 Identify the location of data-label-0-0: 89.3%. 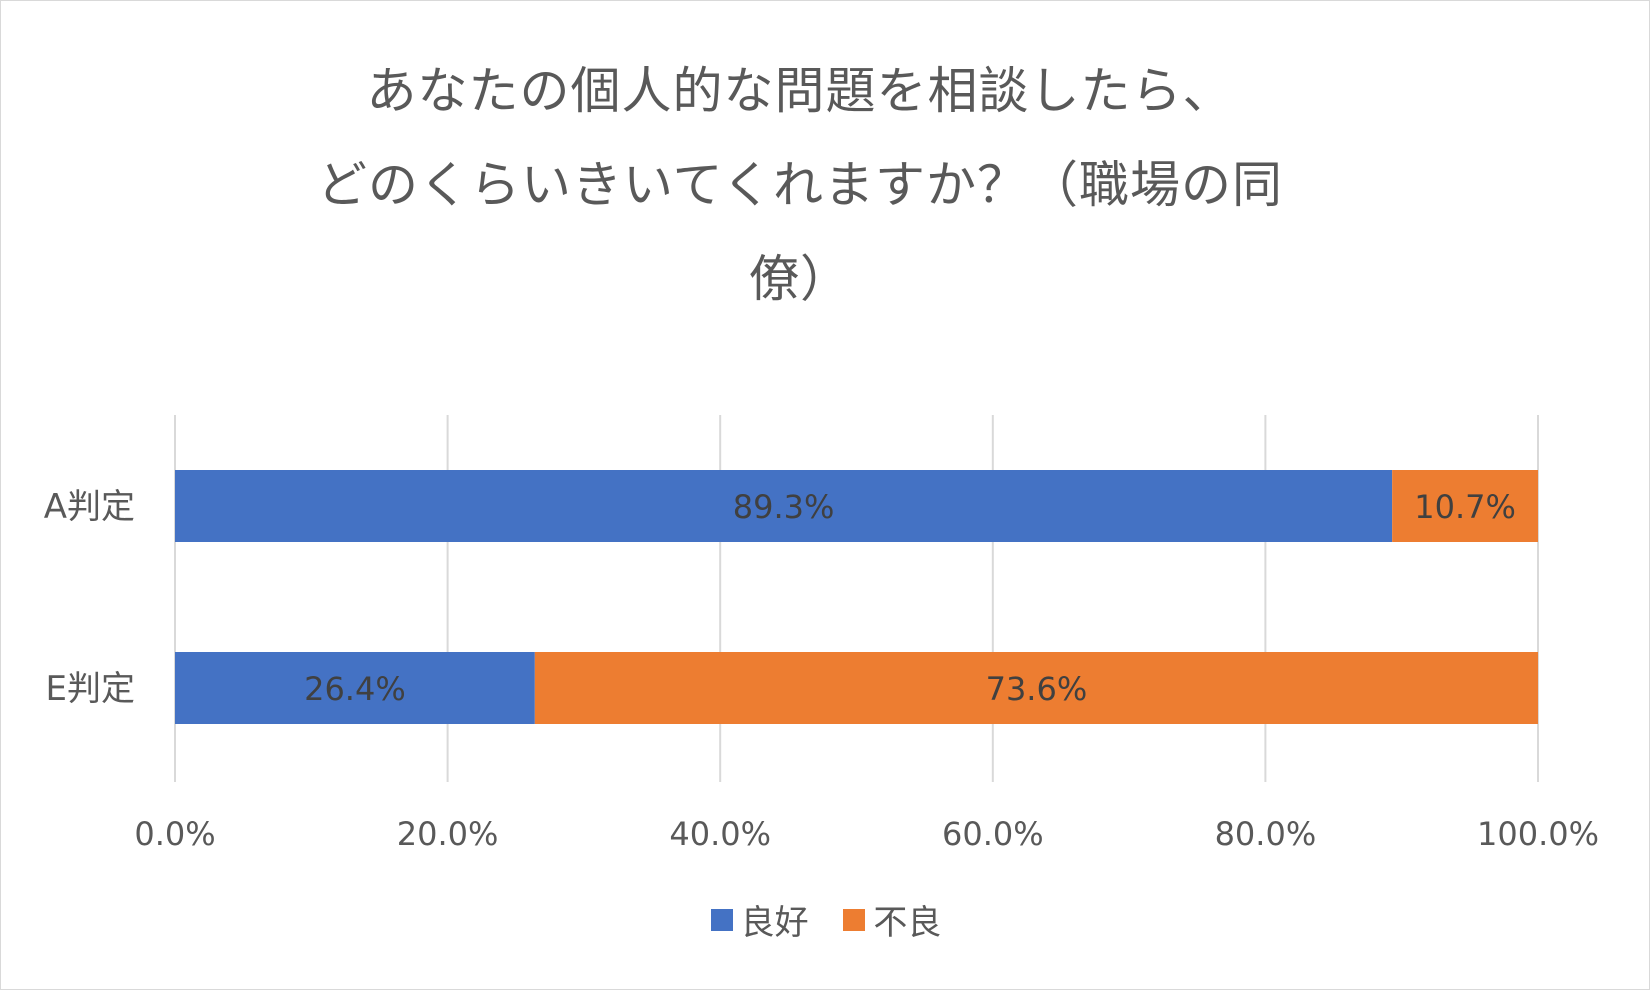
(784, 507).